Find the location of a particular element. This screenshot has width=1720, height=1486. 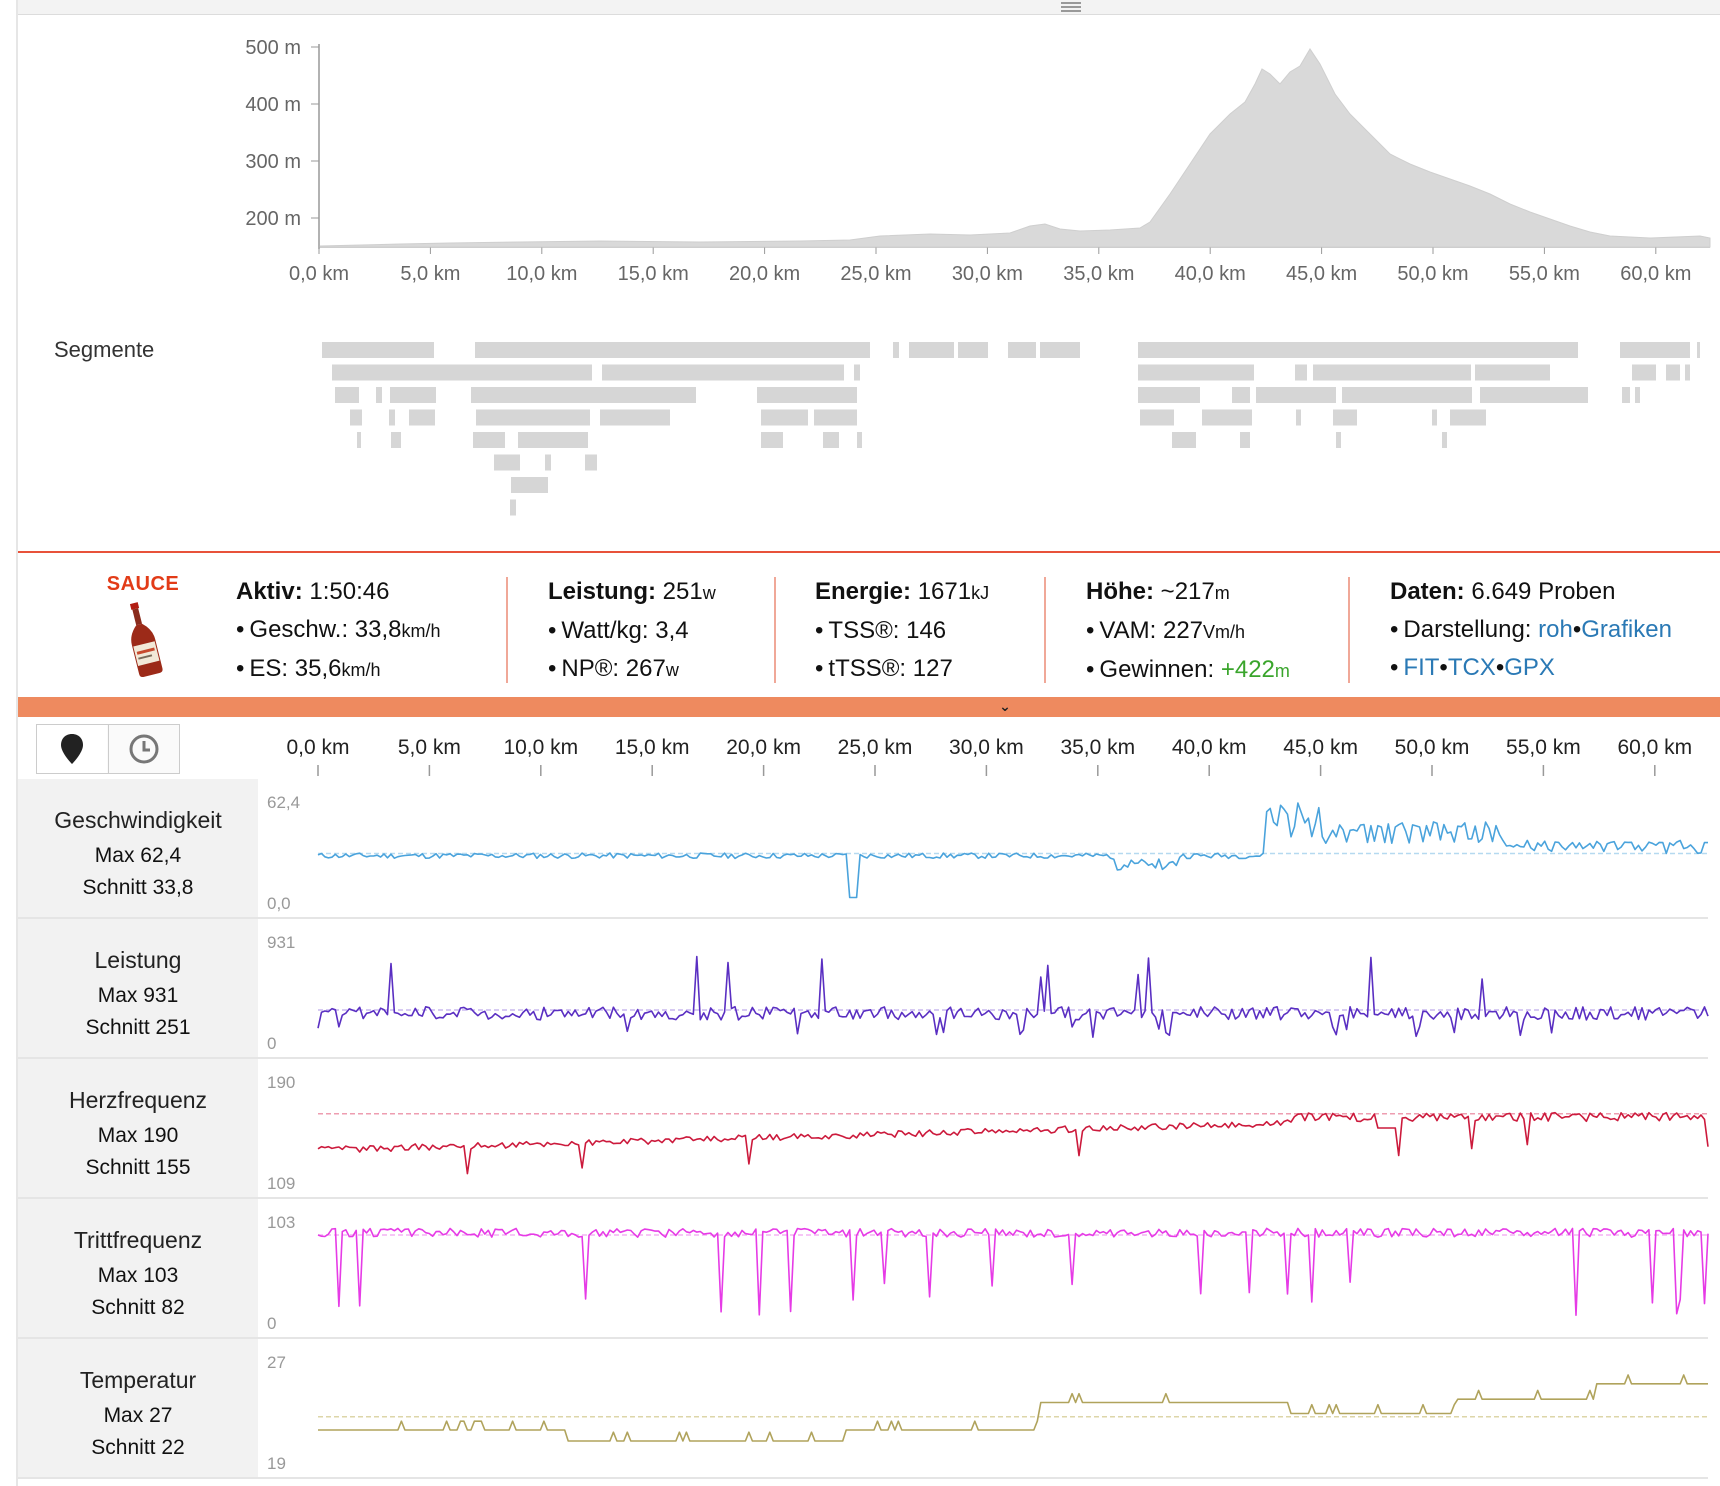

stream-x-tick-label: 5,0 km is located at coordinates (429, 747).